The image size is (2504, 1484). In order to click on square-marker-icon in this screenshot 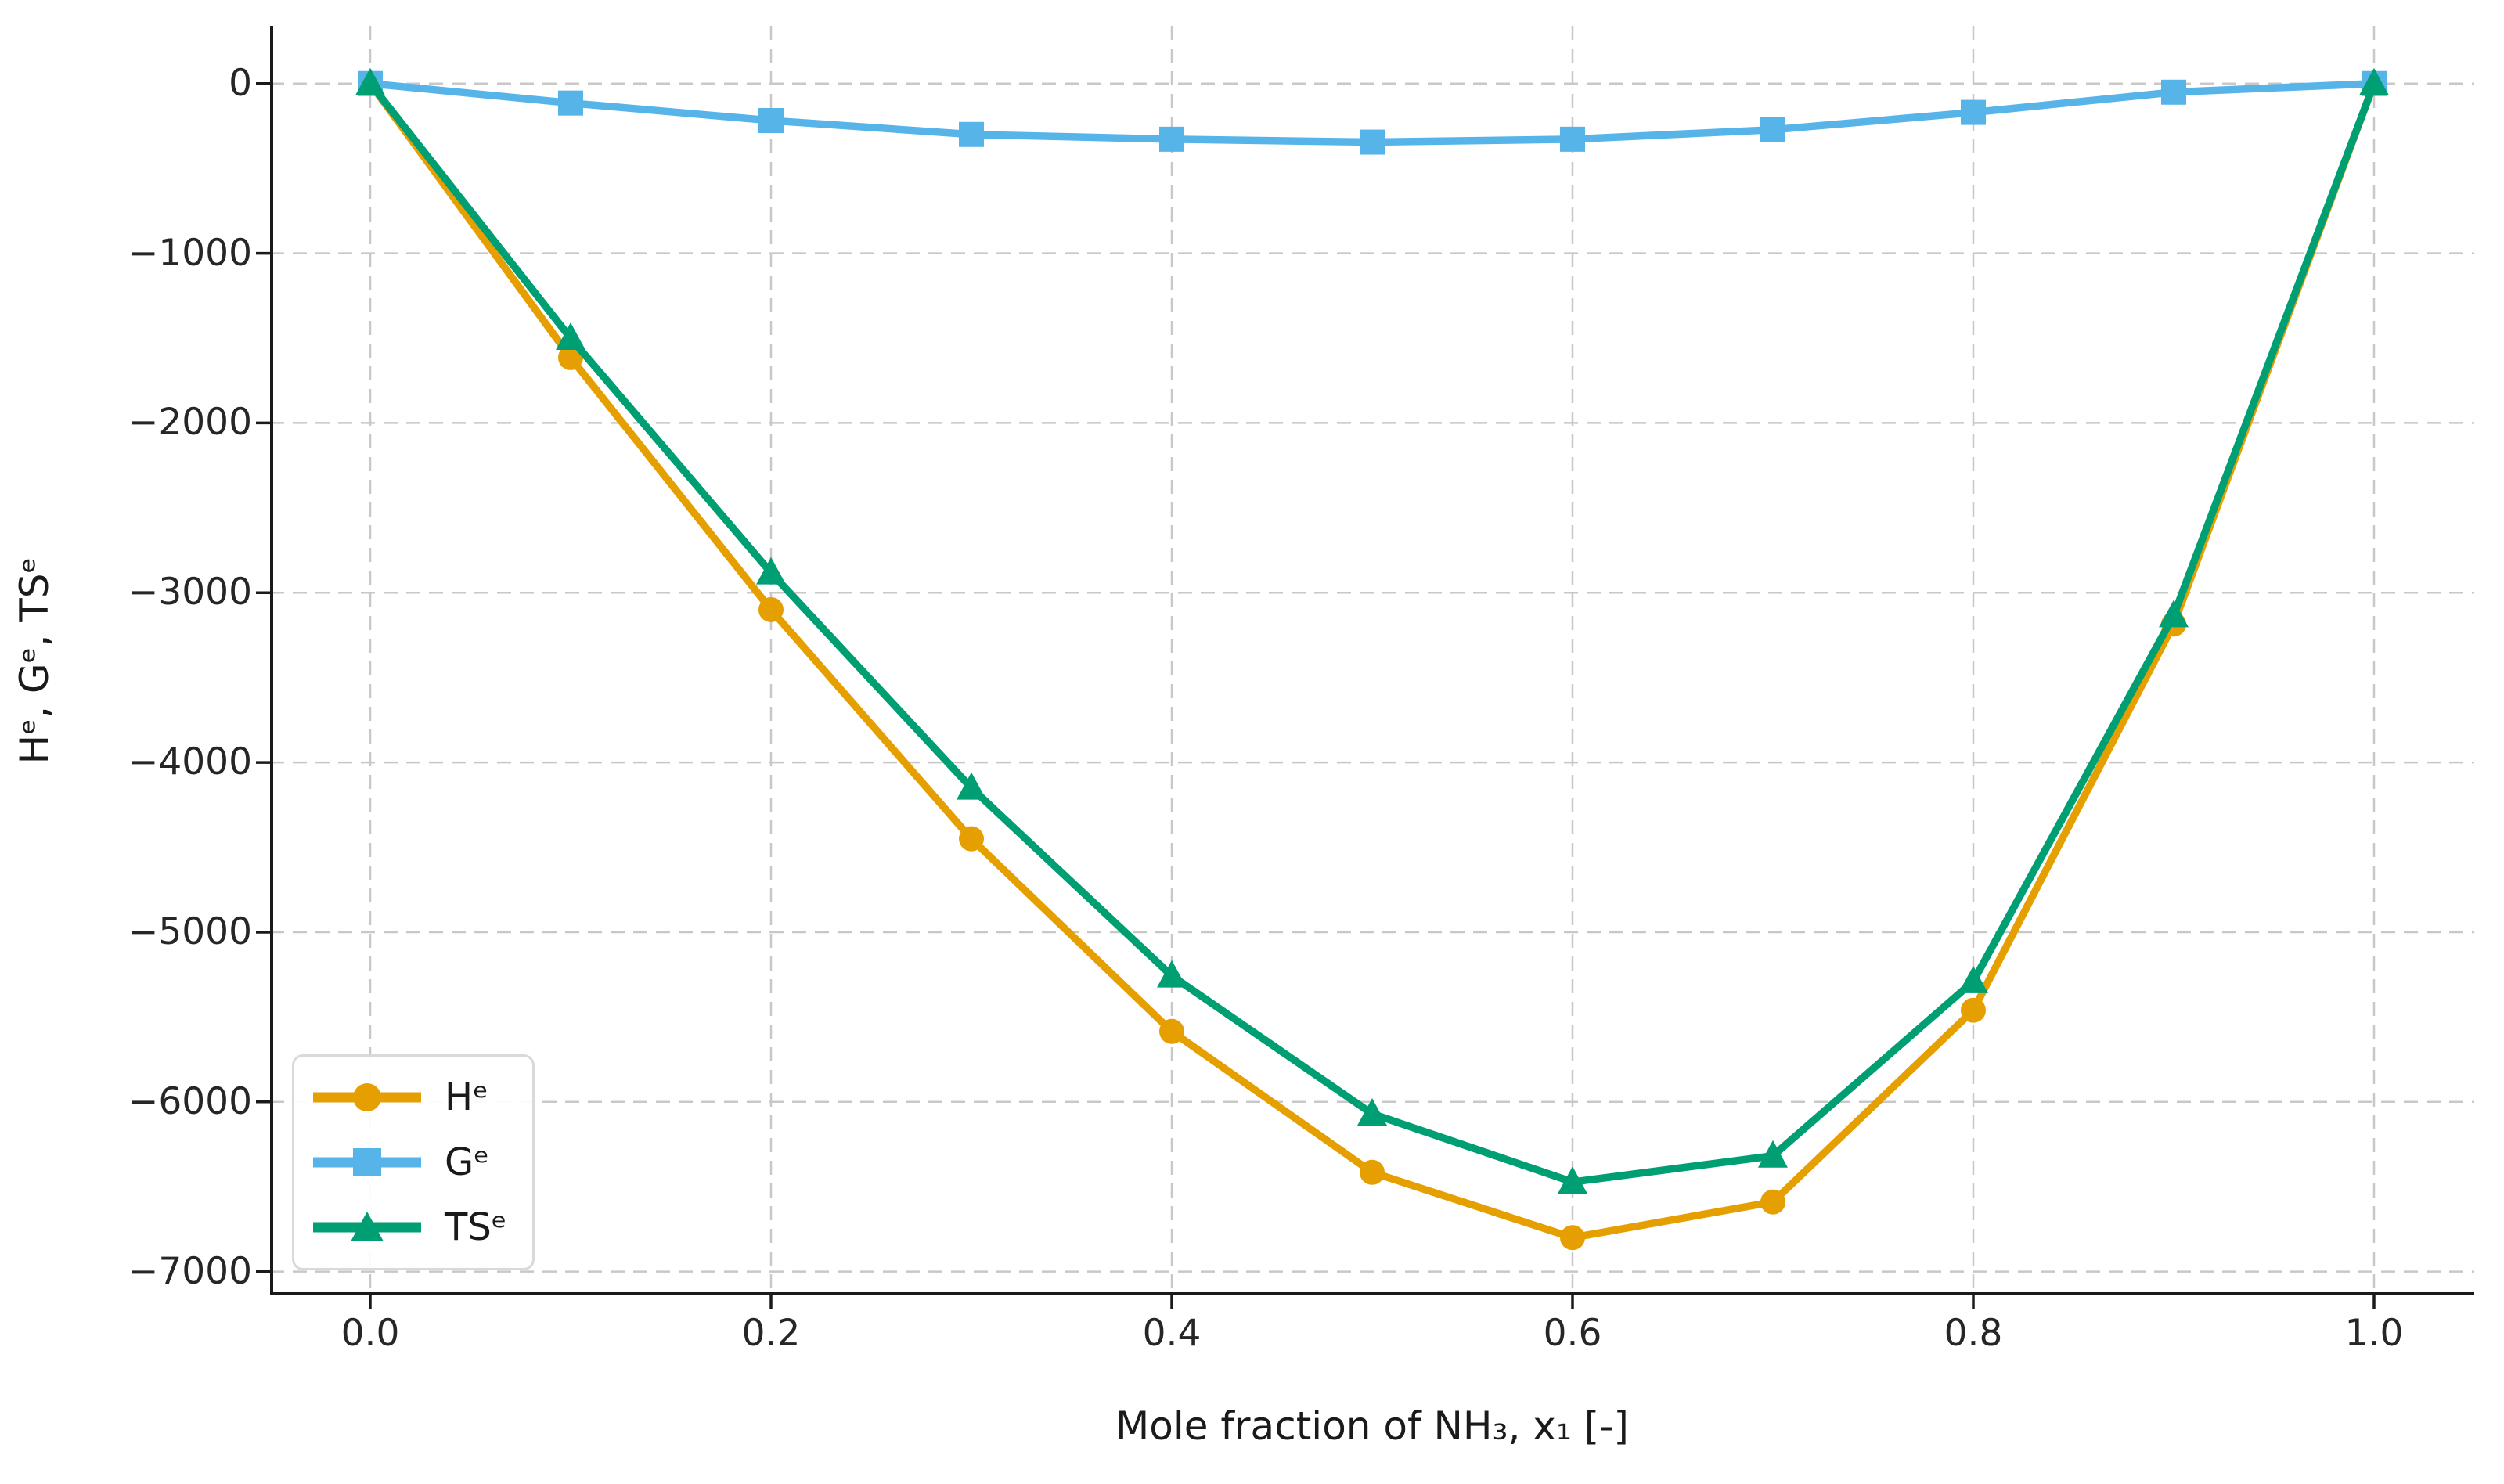, I will do `click(367, 1162)`.